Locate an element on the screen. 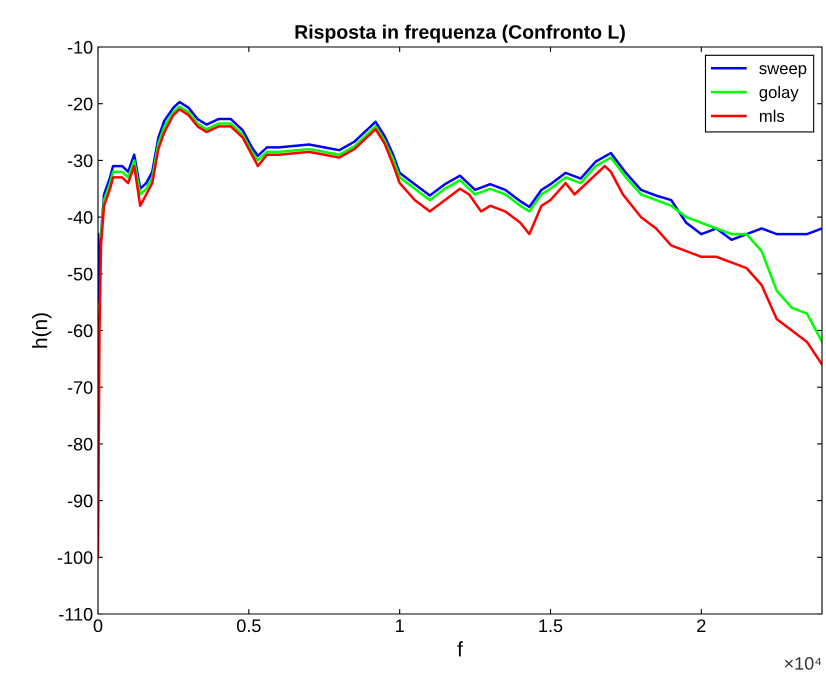 Image resolution: width=826 pixels, height=687 pixels. y-tick-label: -90 is located at coordinates (80, 501).